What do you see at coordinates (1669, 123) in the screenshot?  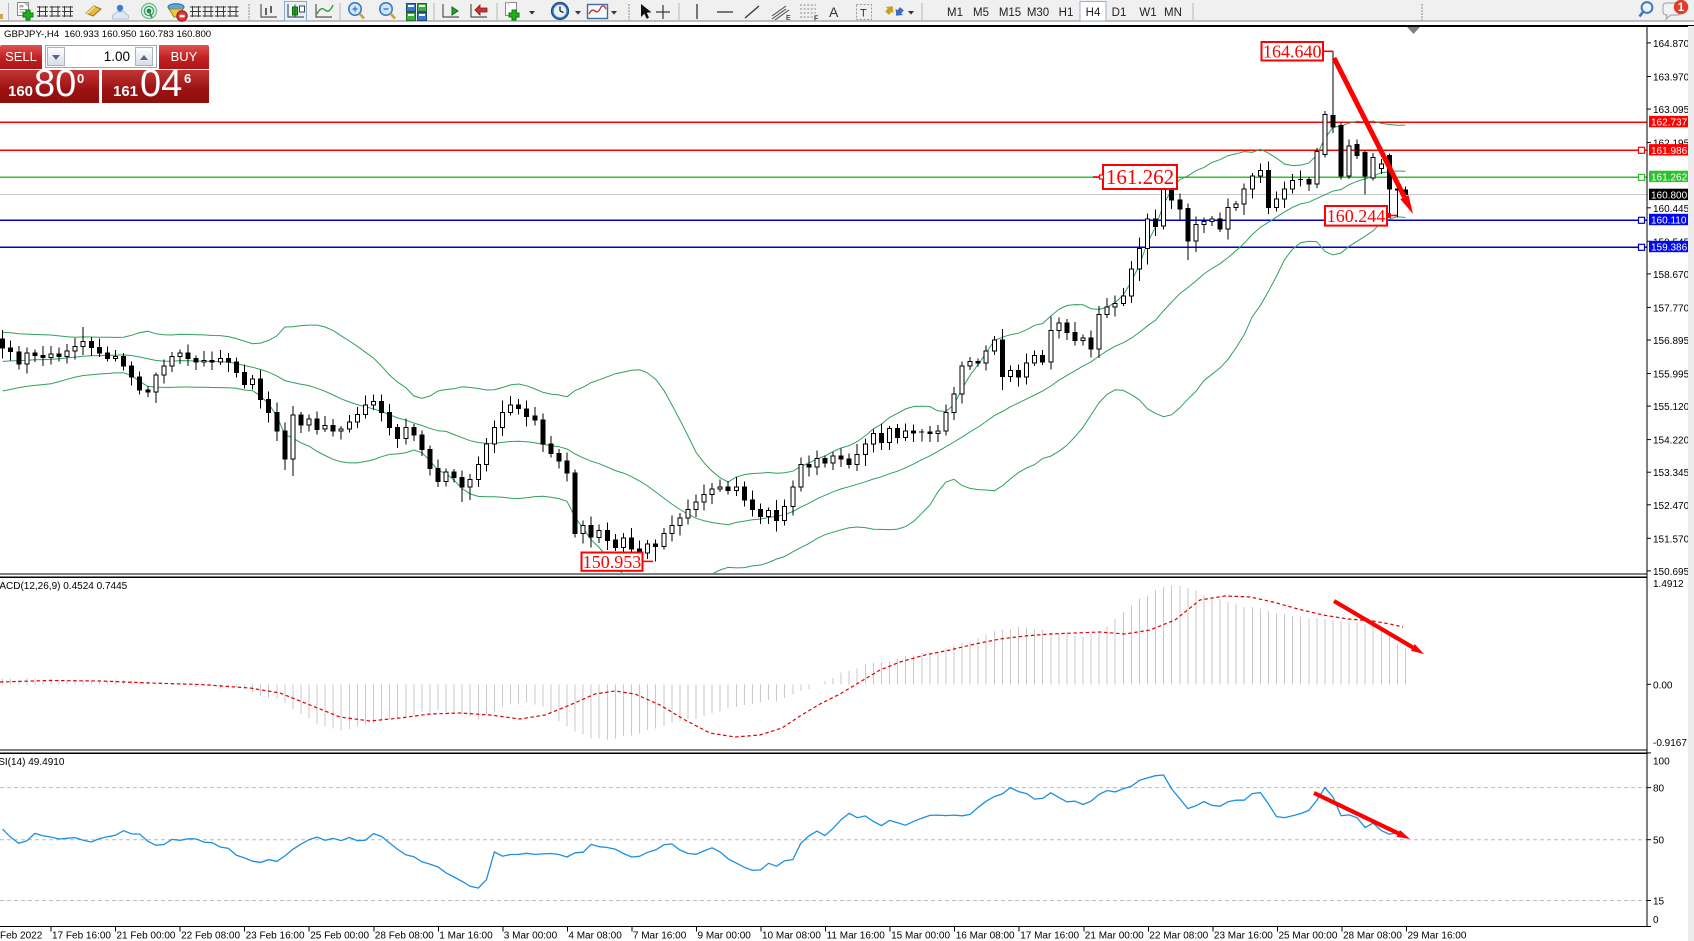 I see `svg-text: 162.737` at bounding box center [1669, 123].